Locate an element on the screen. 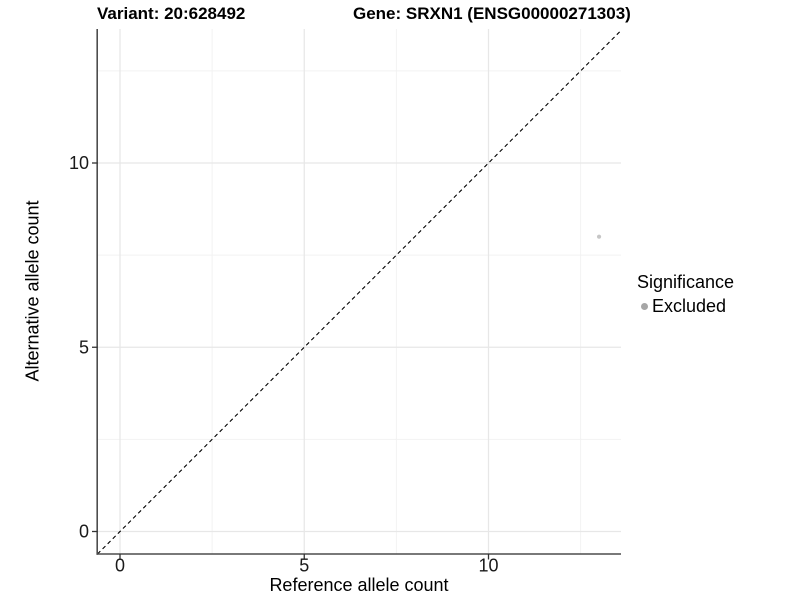 The height and width of the screenshot is (600, 800). excluded-point-icon is located at coordinates (644, 306).